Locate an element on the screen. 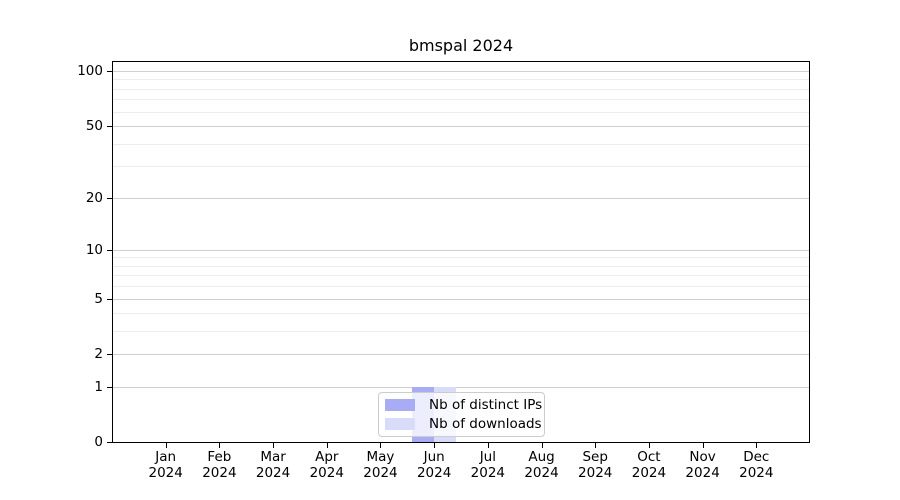  legend-swatch-distinct-ips-icon is located at coordinates (400, 405).